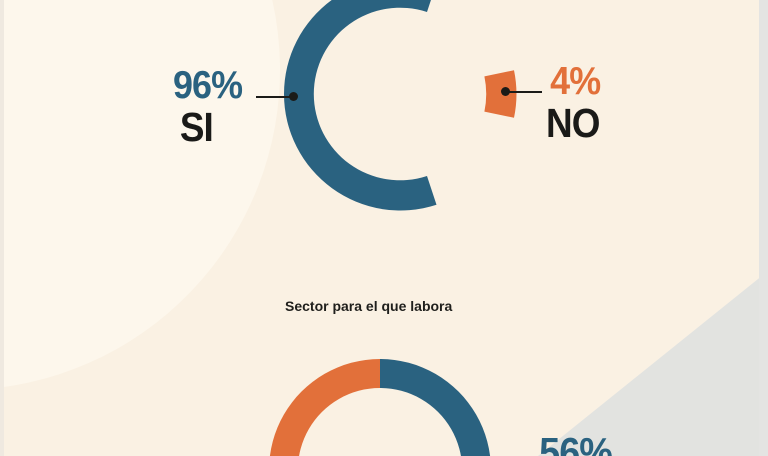  Describe the element at coordinates (575, 81) in the screenshot. I see `label-no-percent: 4%` at that location.